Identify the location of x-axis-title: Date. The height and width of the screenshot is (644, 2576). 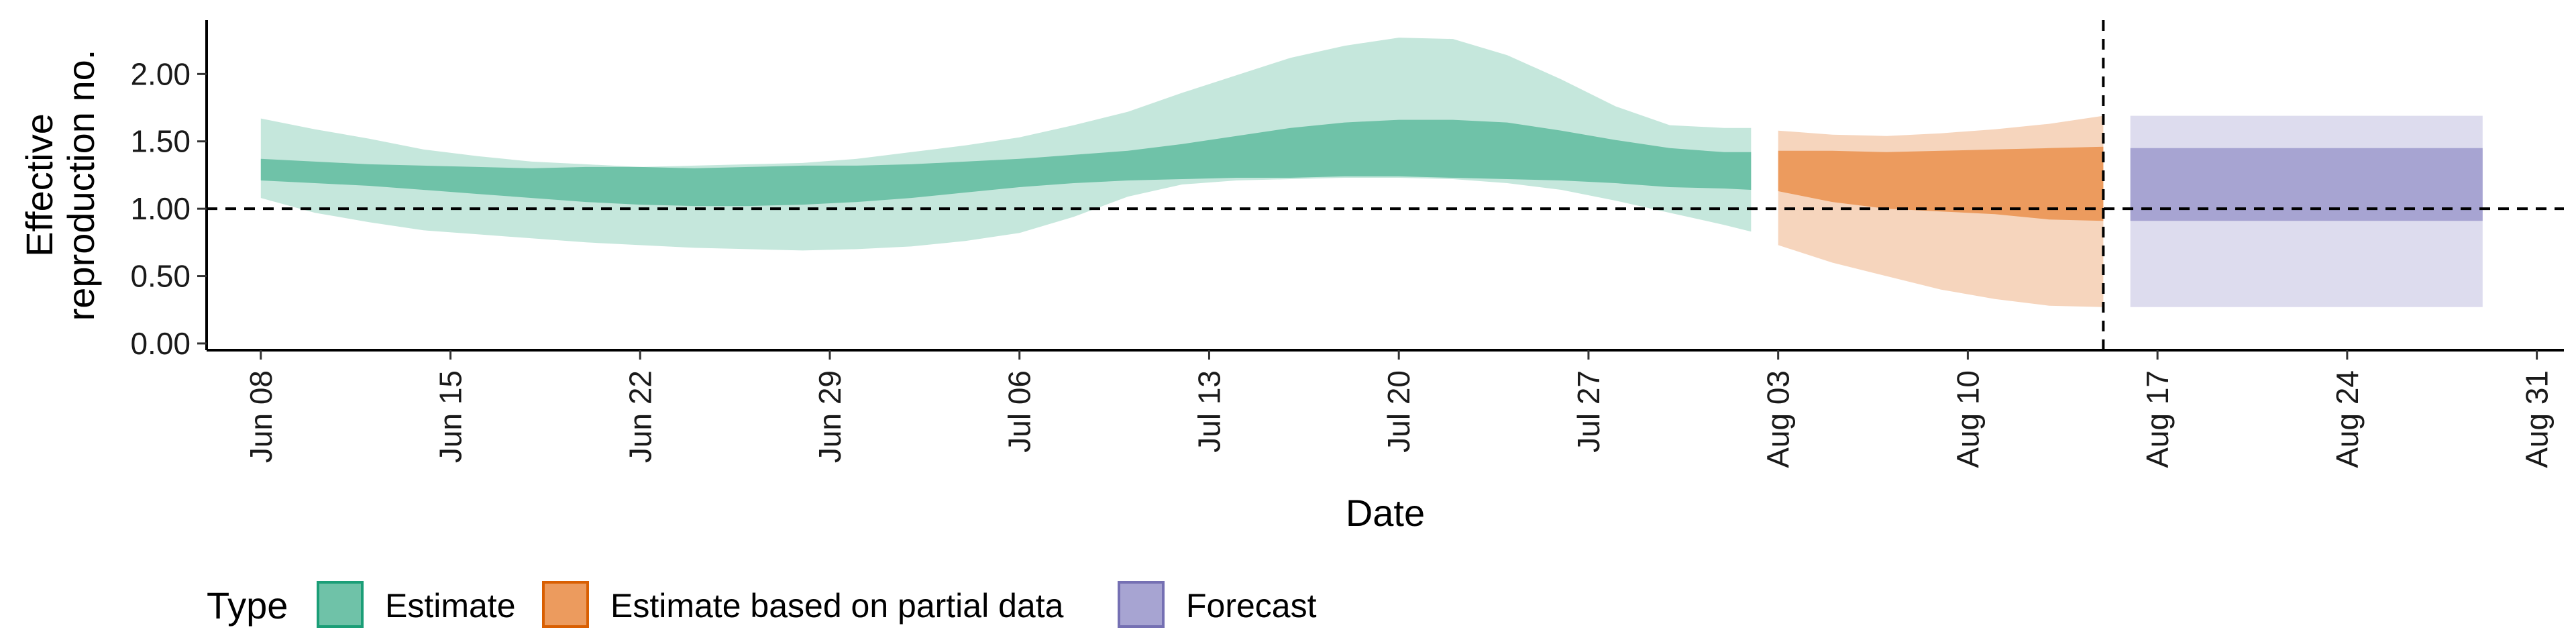
(1385, 513).